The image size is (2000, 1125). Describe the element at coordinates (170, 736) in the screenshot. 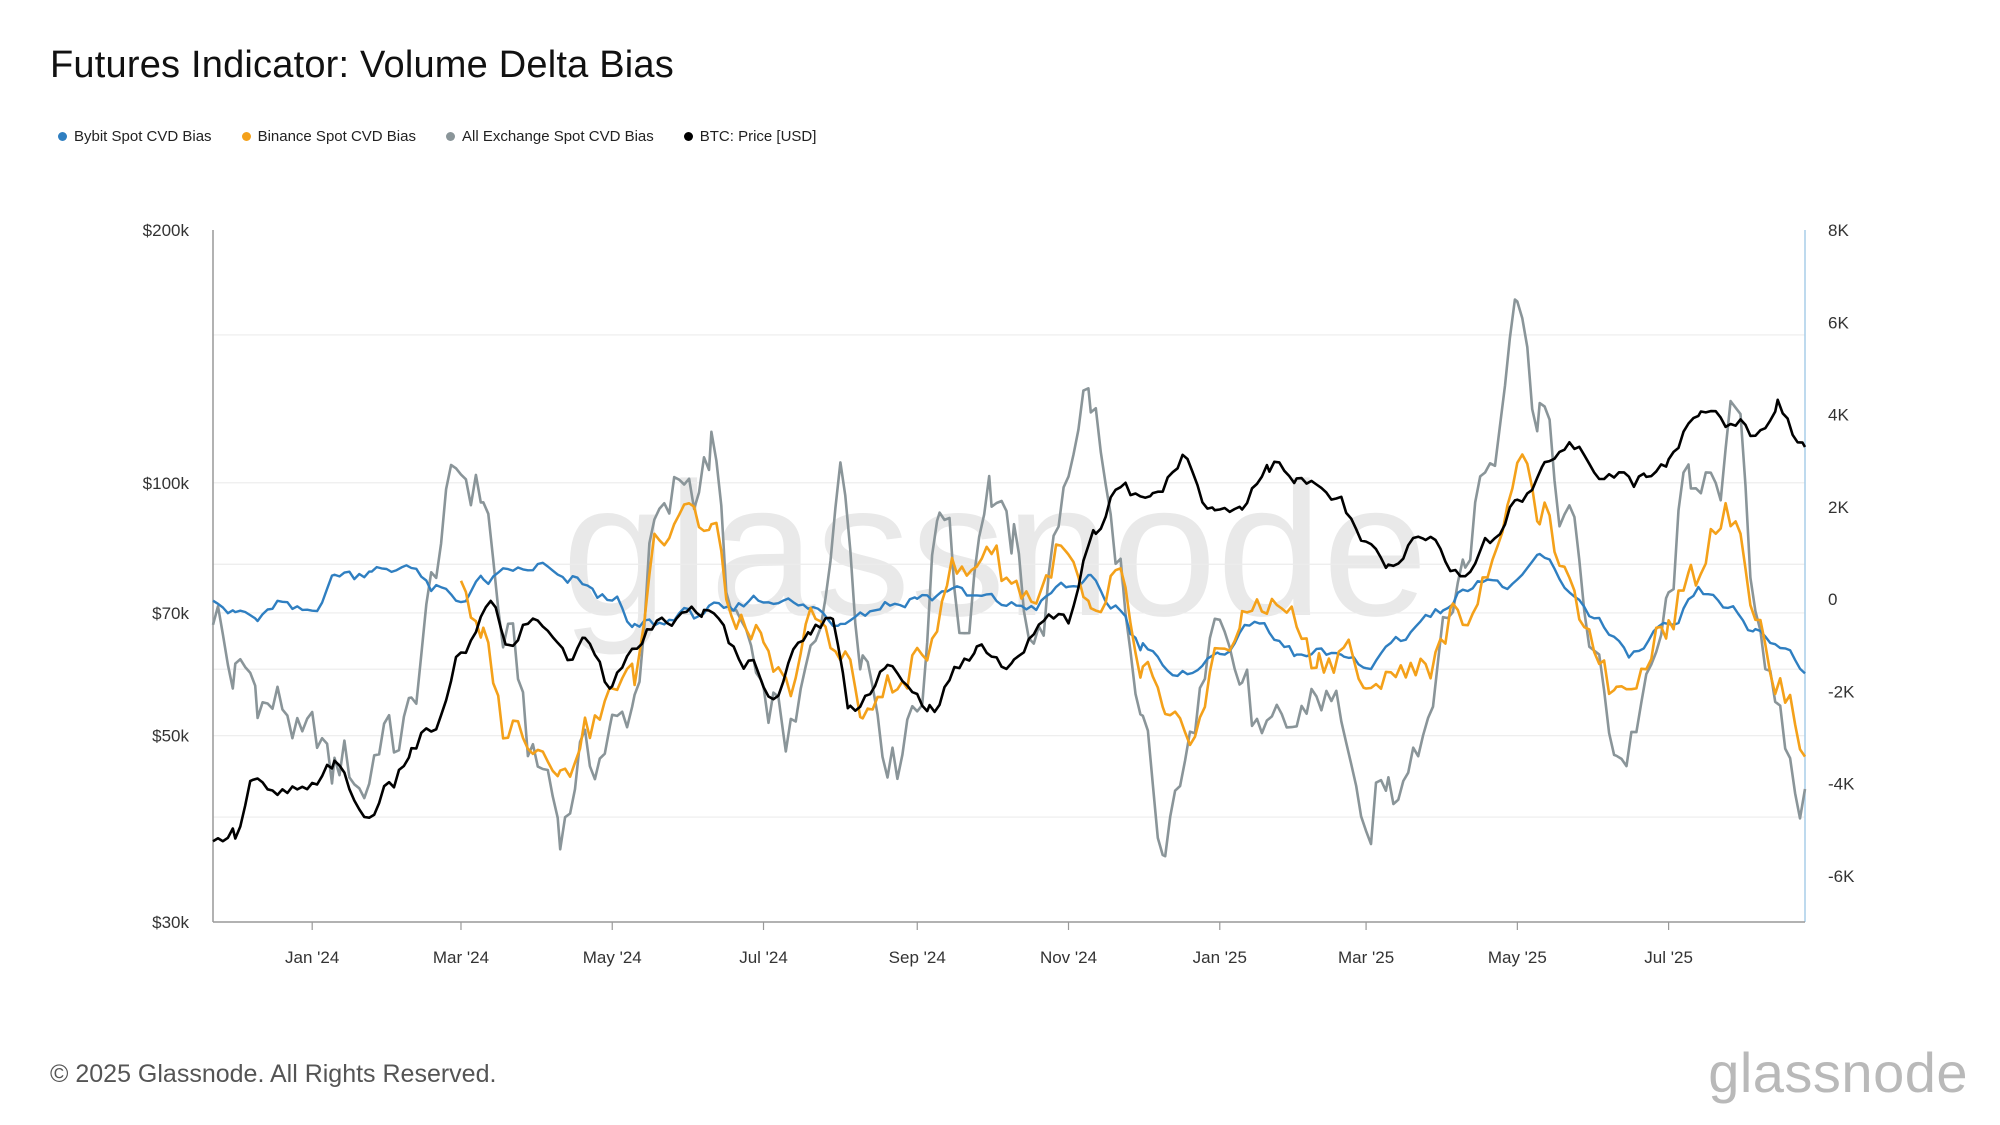

I see `left-axis-tick-label: $50k` at that location.